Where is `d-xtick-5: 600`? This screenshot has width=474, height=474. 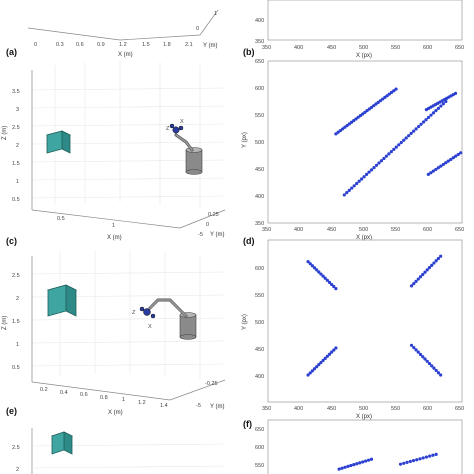 d-xtick-5: 600 is located at coordinates (427, 230).